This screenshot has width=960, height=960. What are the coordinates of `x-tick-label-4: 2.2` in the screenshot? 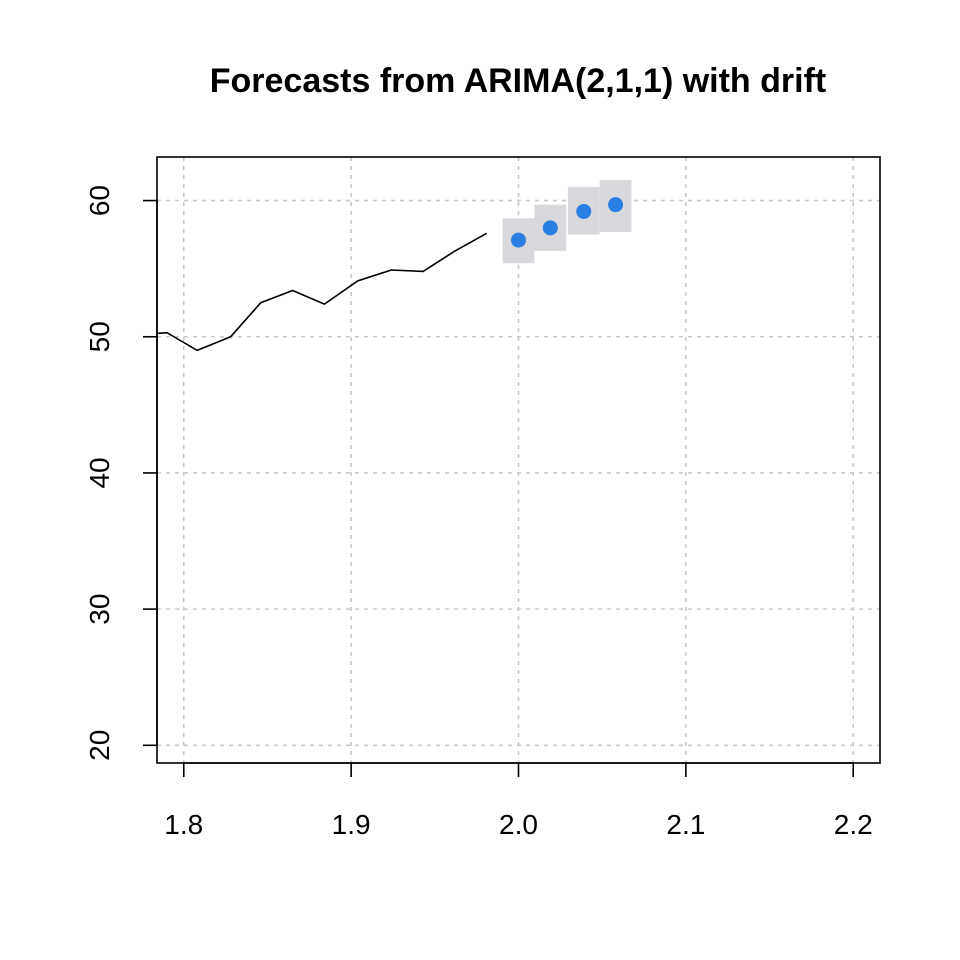 It's located at (853, 824).